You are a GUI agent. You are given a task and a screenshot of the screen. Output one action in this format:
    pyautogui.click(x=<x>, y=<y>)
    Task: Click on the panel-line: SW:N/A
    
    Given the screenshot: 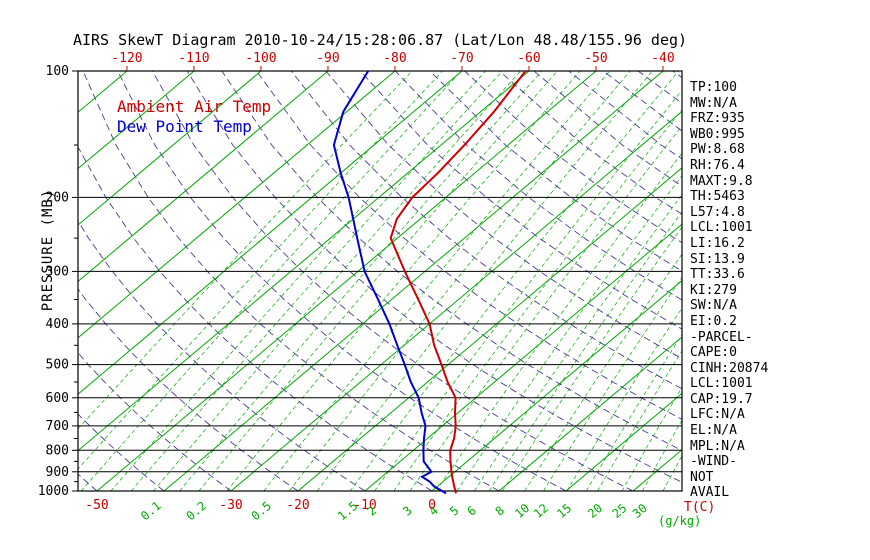 What is the action you would take?
    pyautogui.click(x=713, y=306)
    